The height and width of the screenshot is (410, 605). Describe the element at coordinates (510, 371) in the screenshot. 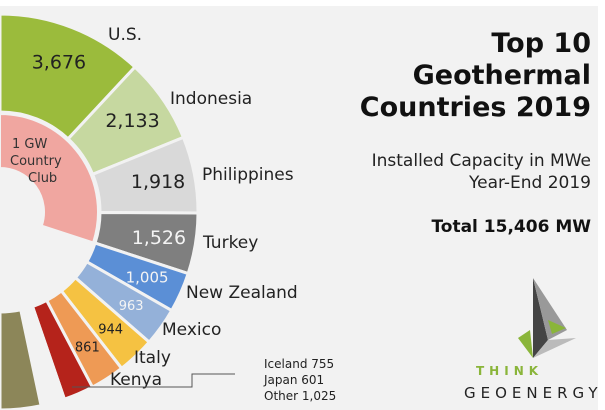

I see `brand-line-1: THINK` at that location.